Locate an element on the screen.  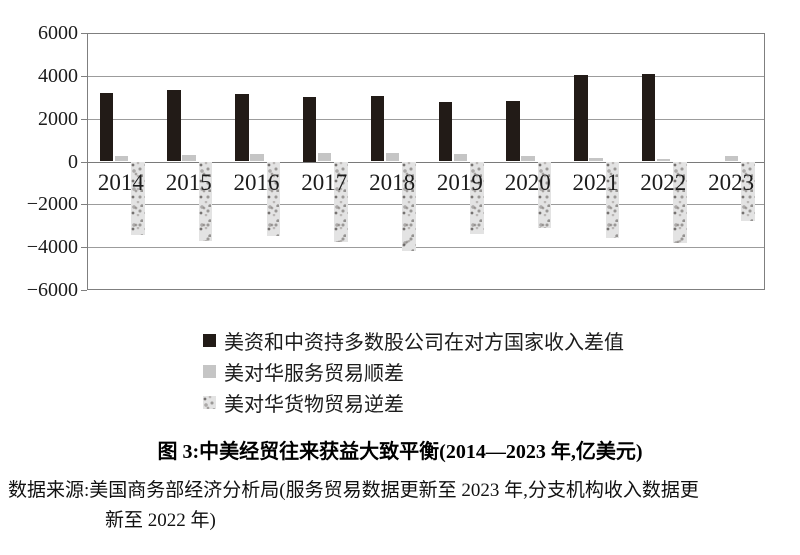
x-axis-label-2017: 2017 is located at coordinates (324, 182).